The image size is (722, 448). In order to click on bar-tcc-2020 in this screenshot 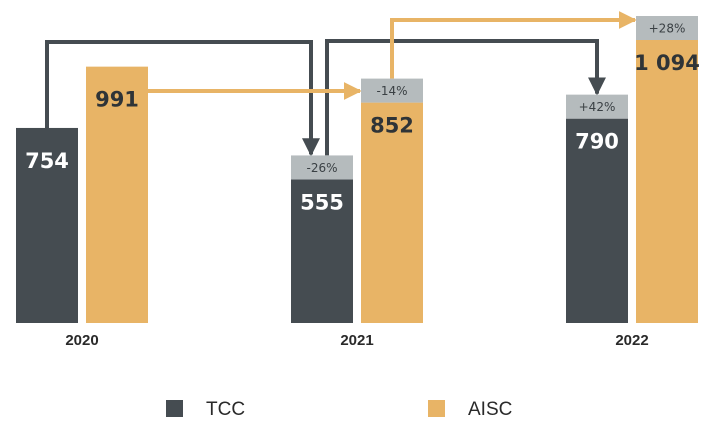, I will do `click(47, 225)`.